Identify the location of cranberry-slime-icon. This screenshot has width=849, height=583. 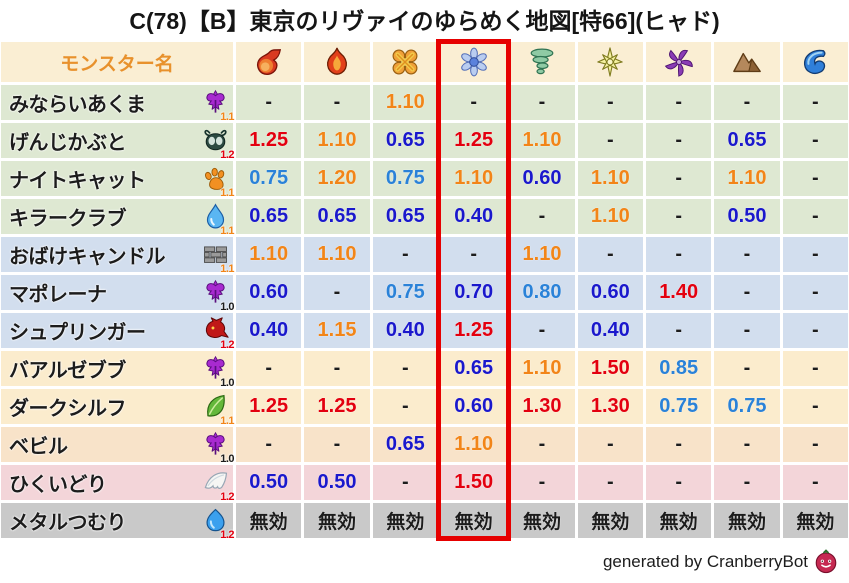
(826, 562).